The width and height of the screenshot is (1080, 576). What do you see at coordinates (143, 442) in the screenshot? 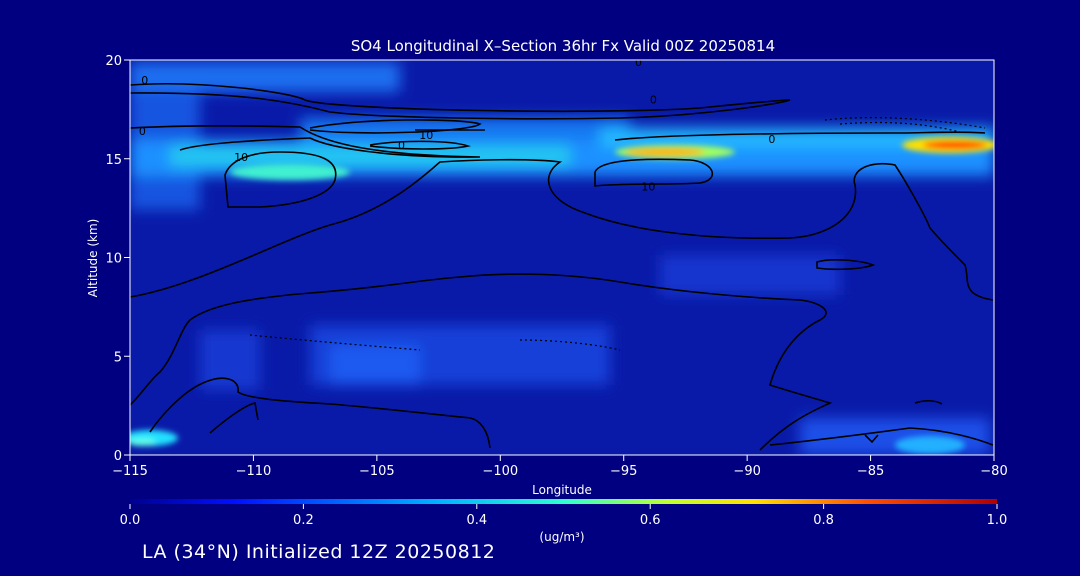
I see `peak-surface-left-core` at bounding box center [143, 442].